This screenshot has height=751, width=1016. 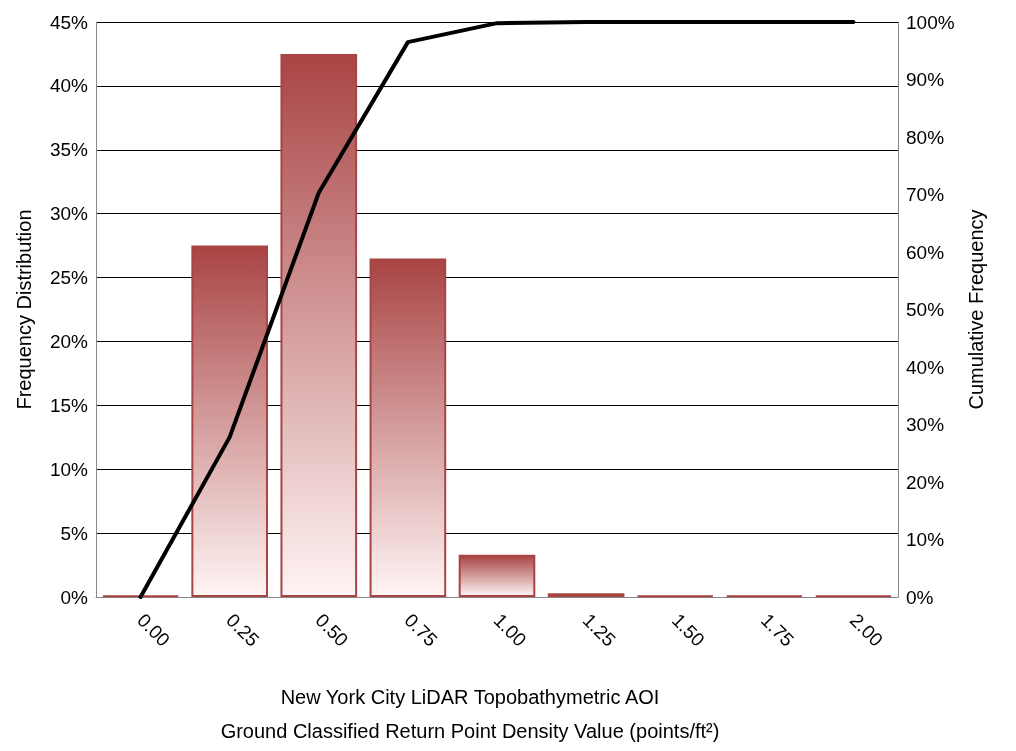 I want to click on x-tick-label: 0.75, so click(x=421, y=630).